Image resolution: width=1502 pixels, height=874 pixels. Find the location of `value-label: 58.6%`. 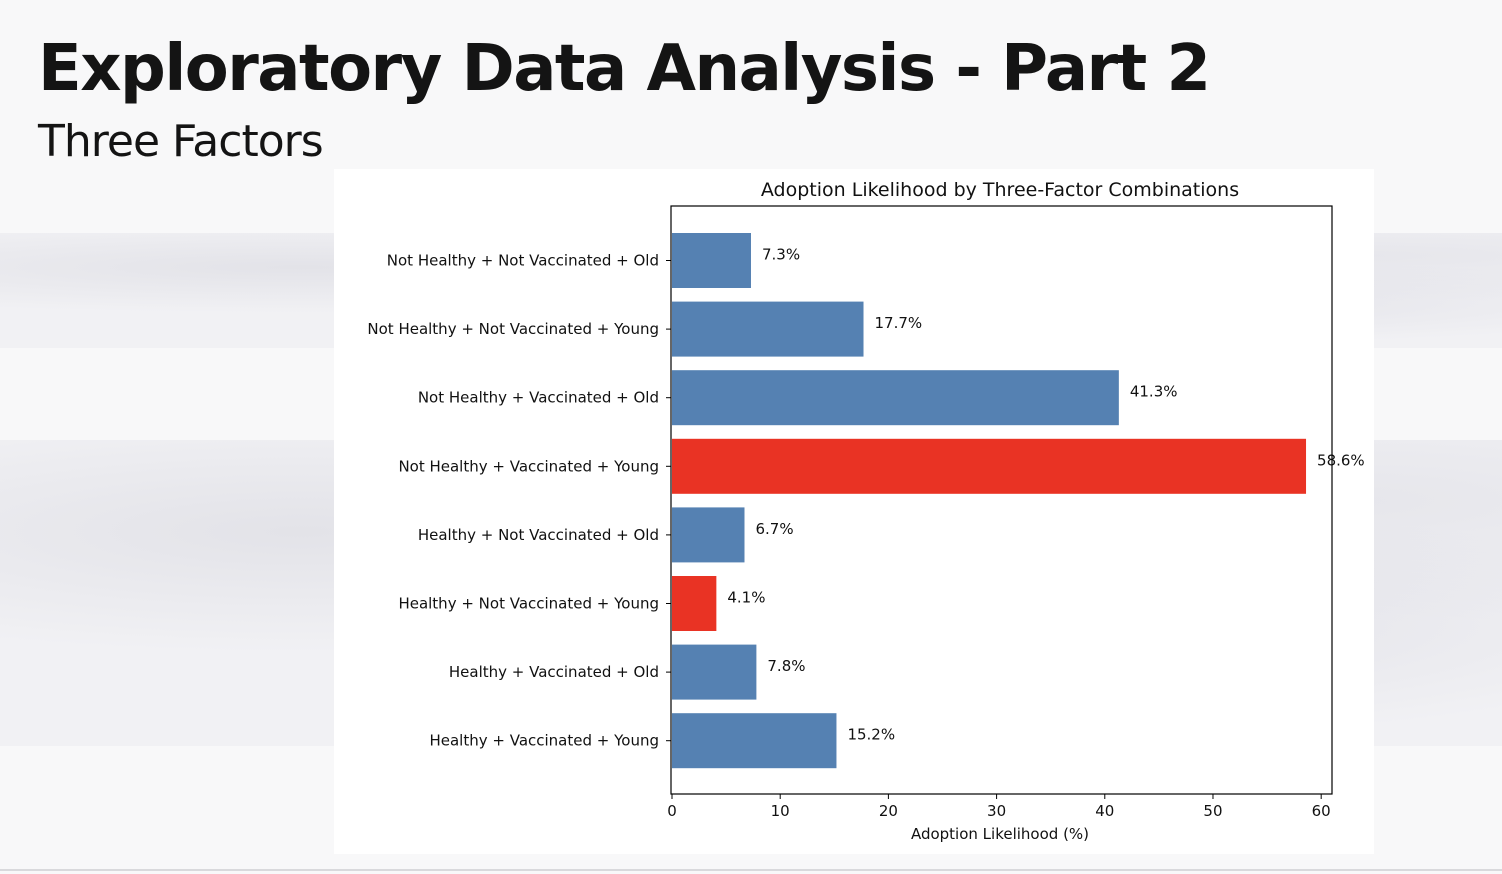

value-label: 58.6% is located at coordinates (1341, 460).